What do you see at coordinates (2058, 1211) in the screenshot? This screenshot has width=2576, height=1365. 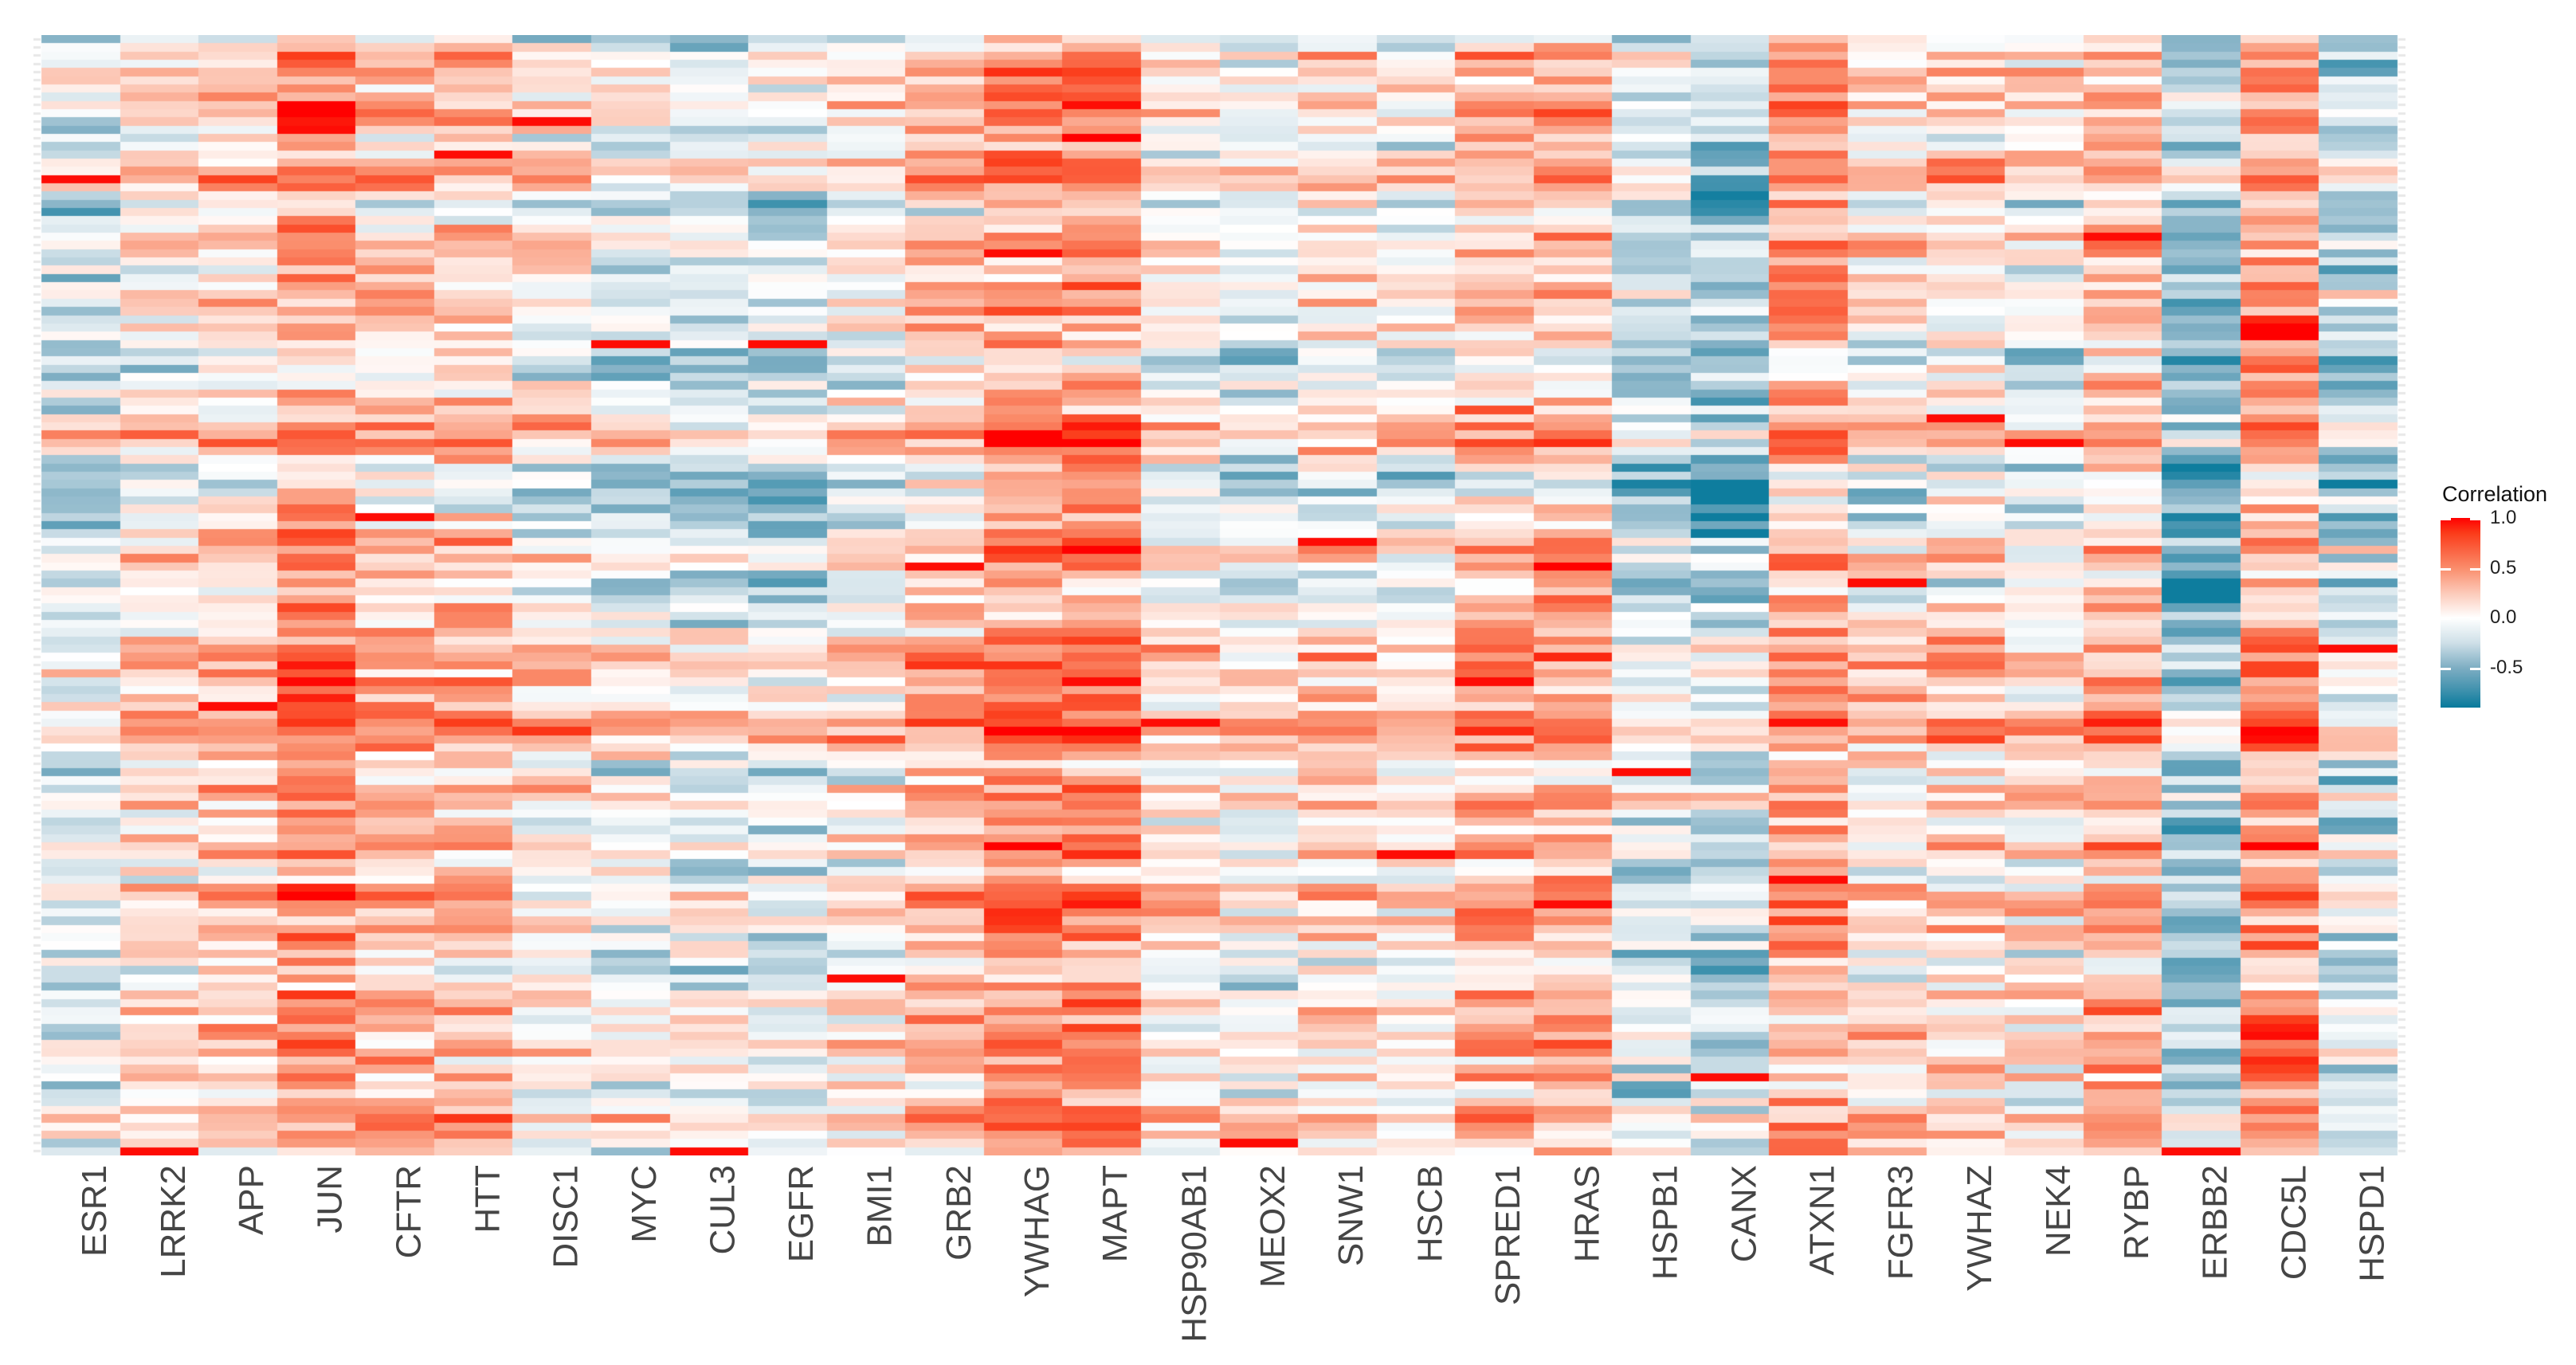 I see `x-axis-label: NEK4` at bounding box center [2058, 1211].